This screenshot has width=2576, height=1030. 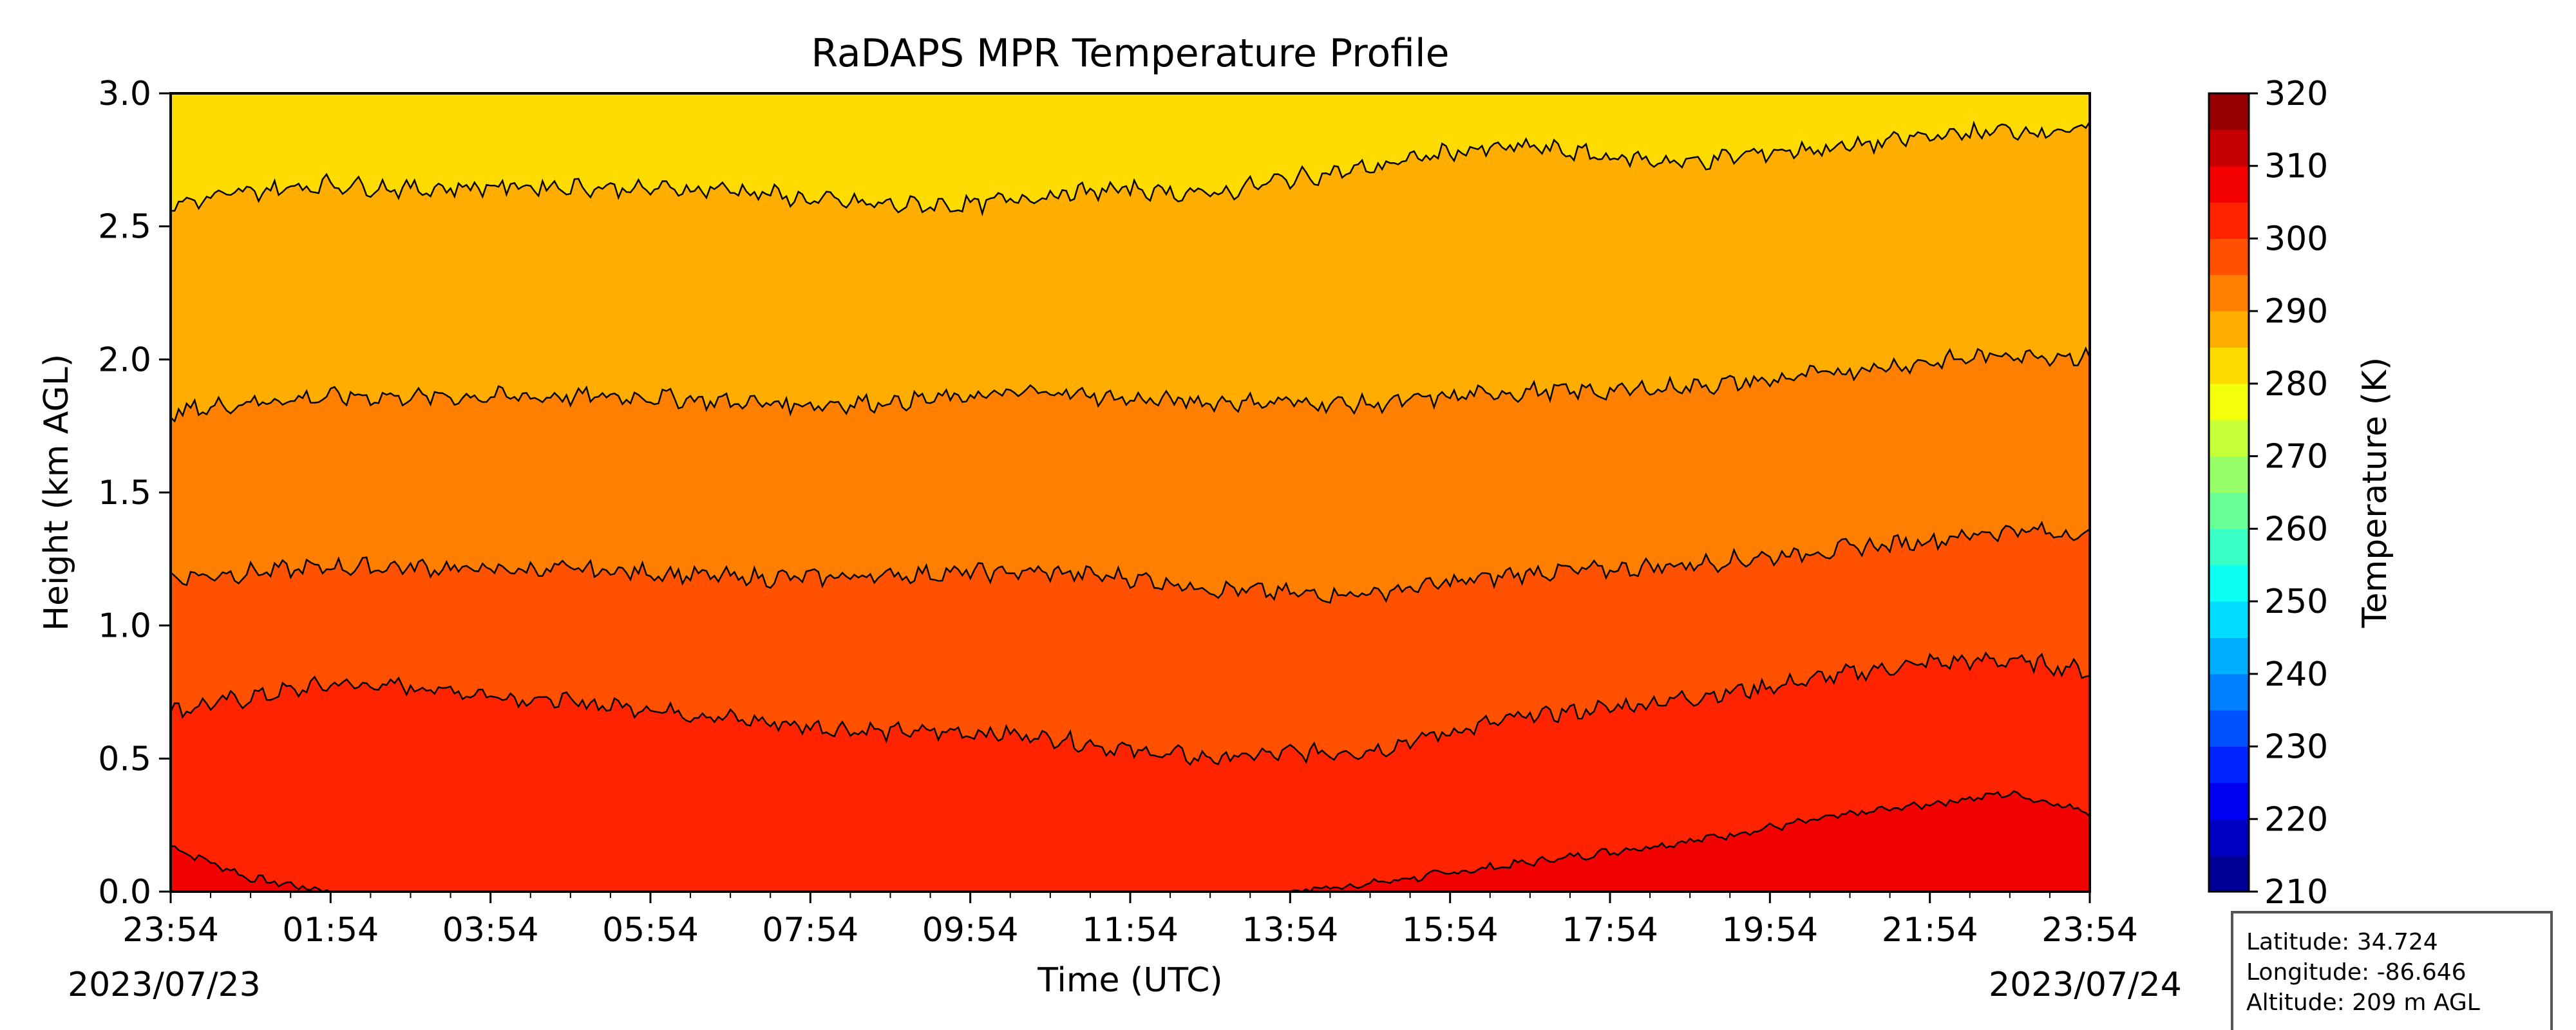 I want to click on y-axis-label: Height (km AGL), so click(x=56, y=492).